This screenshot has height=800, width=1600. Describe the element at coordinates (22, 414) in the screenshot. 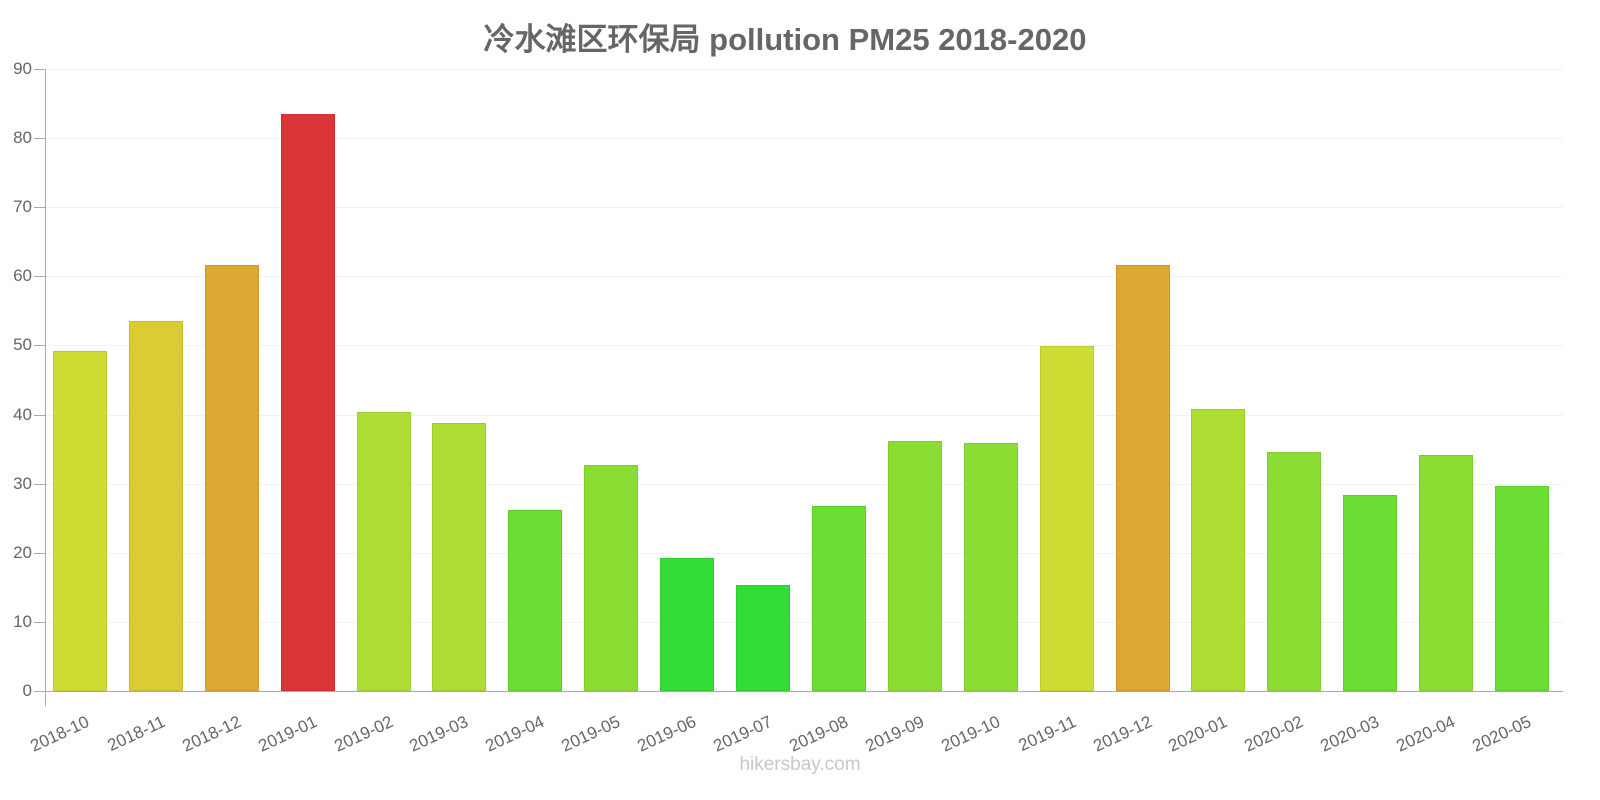

I see `y-tick-label: 40` at that location.